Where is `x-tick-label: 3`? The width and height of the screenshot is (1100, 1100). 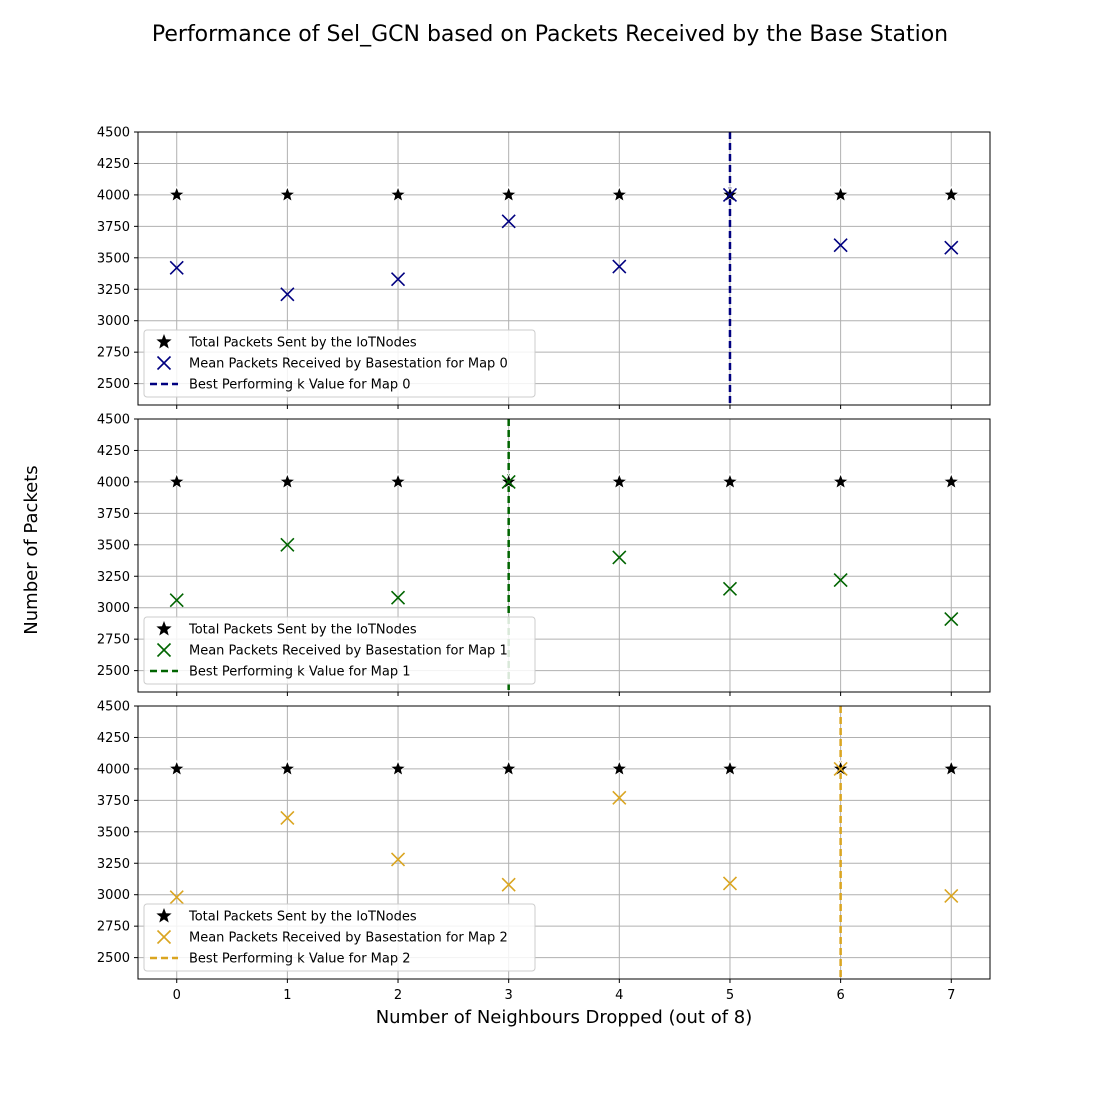
x-tick-label: 3 is located at coordinates (509, 995).